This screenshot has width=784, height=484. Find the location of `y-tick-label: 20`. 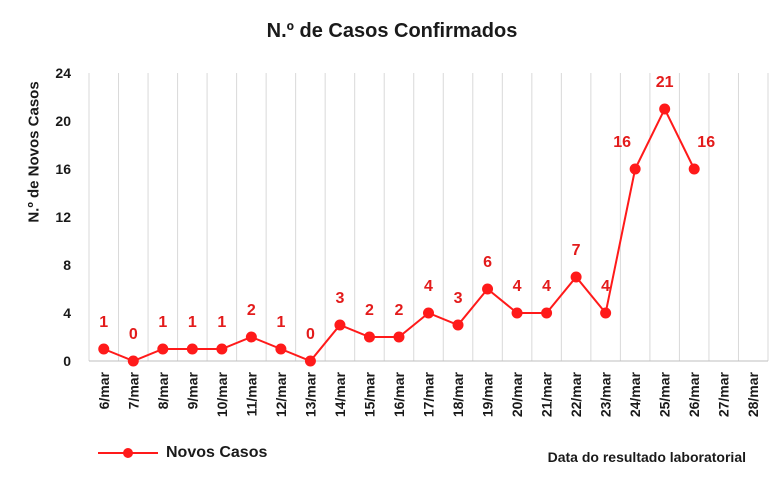

y-tick-label: 20 is located at coordinates (63, 121).